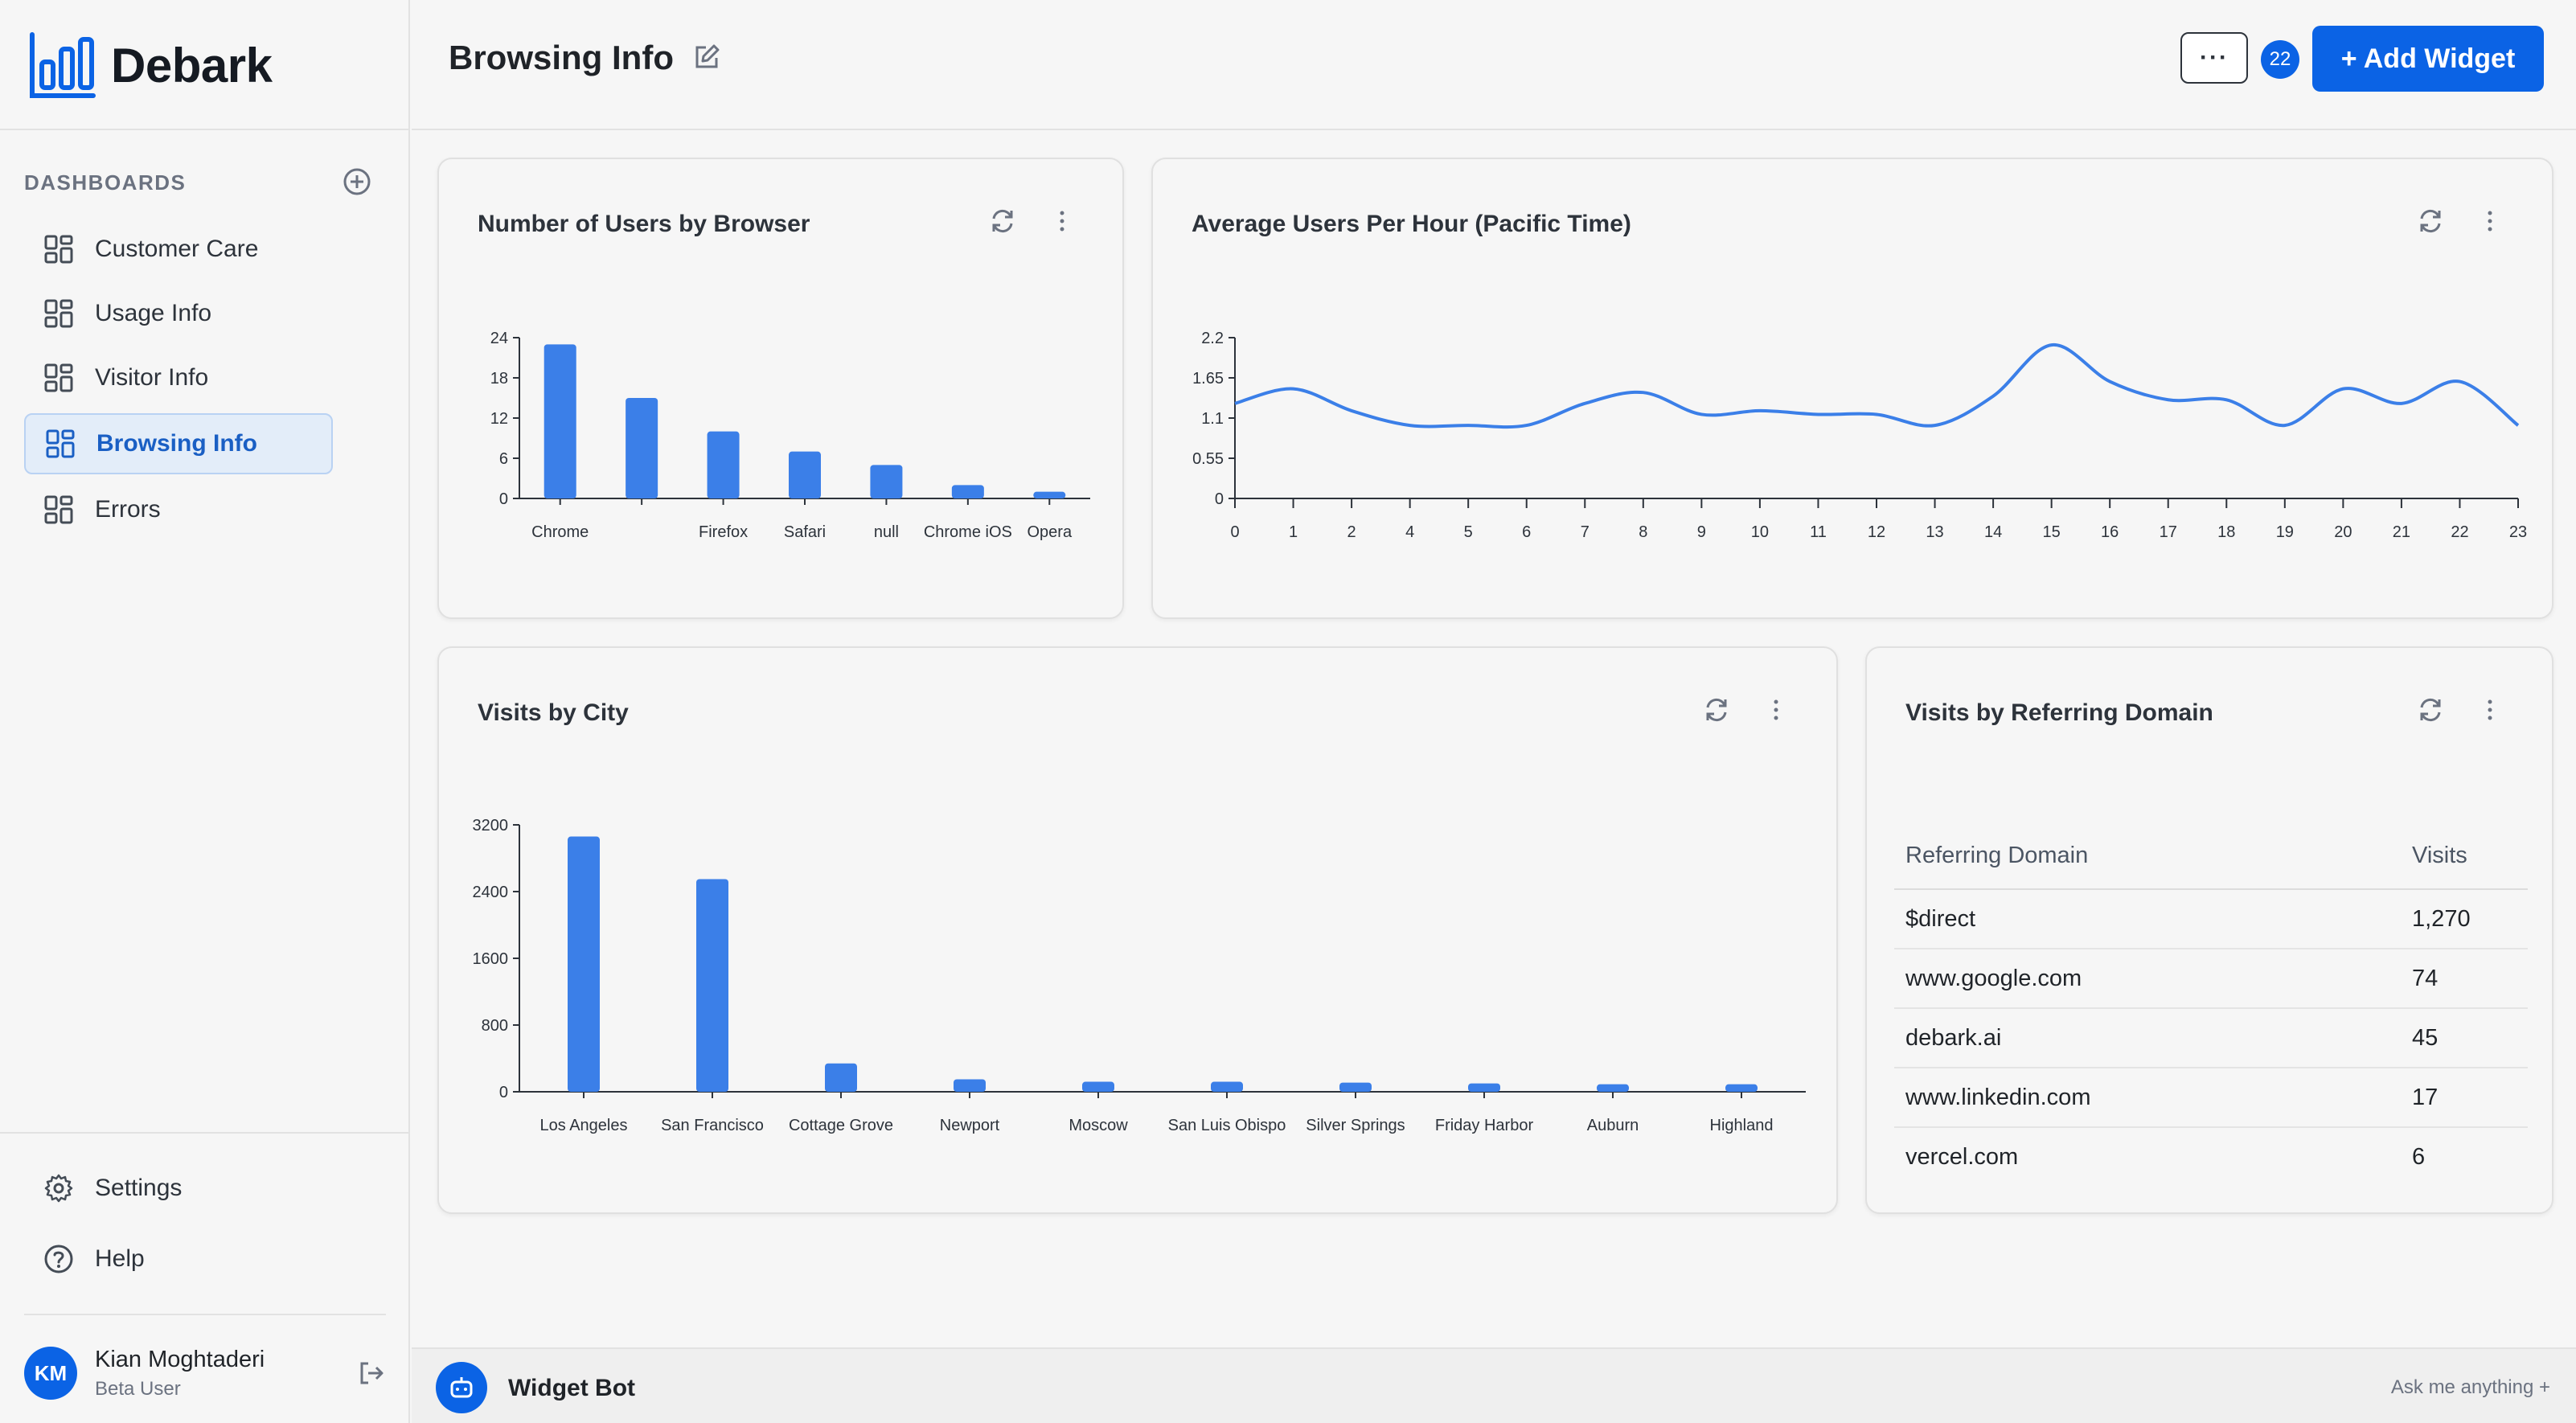 The height and width of the screenshot is (1423, 2576). Describe the element at coordinates (1234, 532) in the screenshot. I see `x-tick-label: 0` at that location.